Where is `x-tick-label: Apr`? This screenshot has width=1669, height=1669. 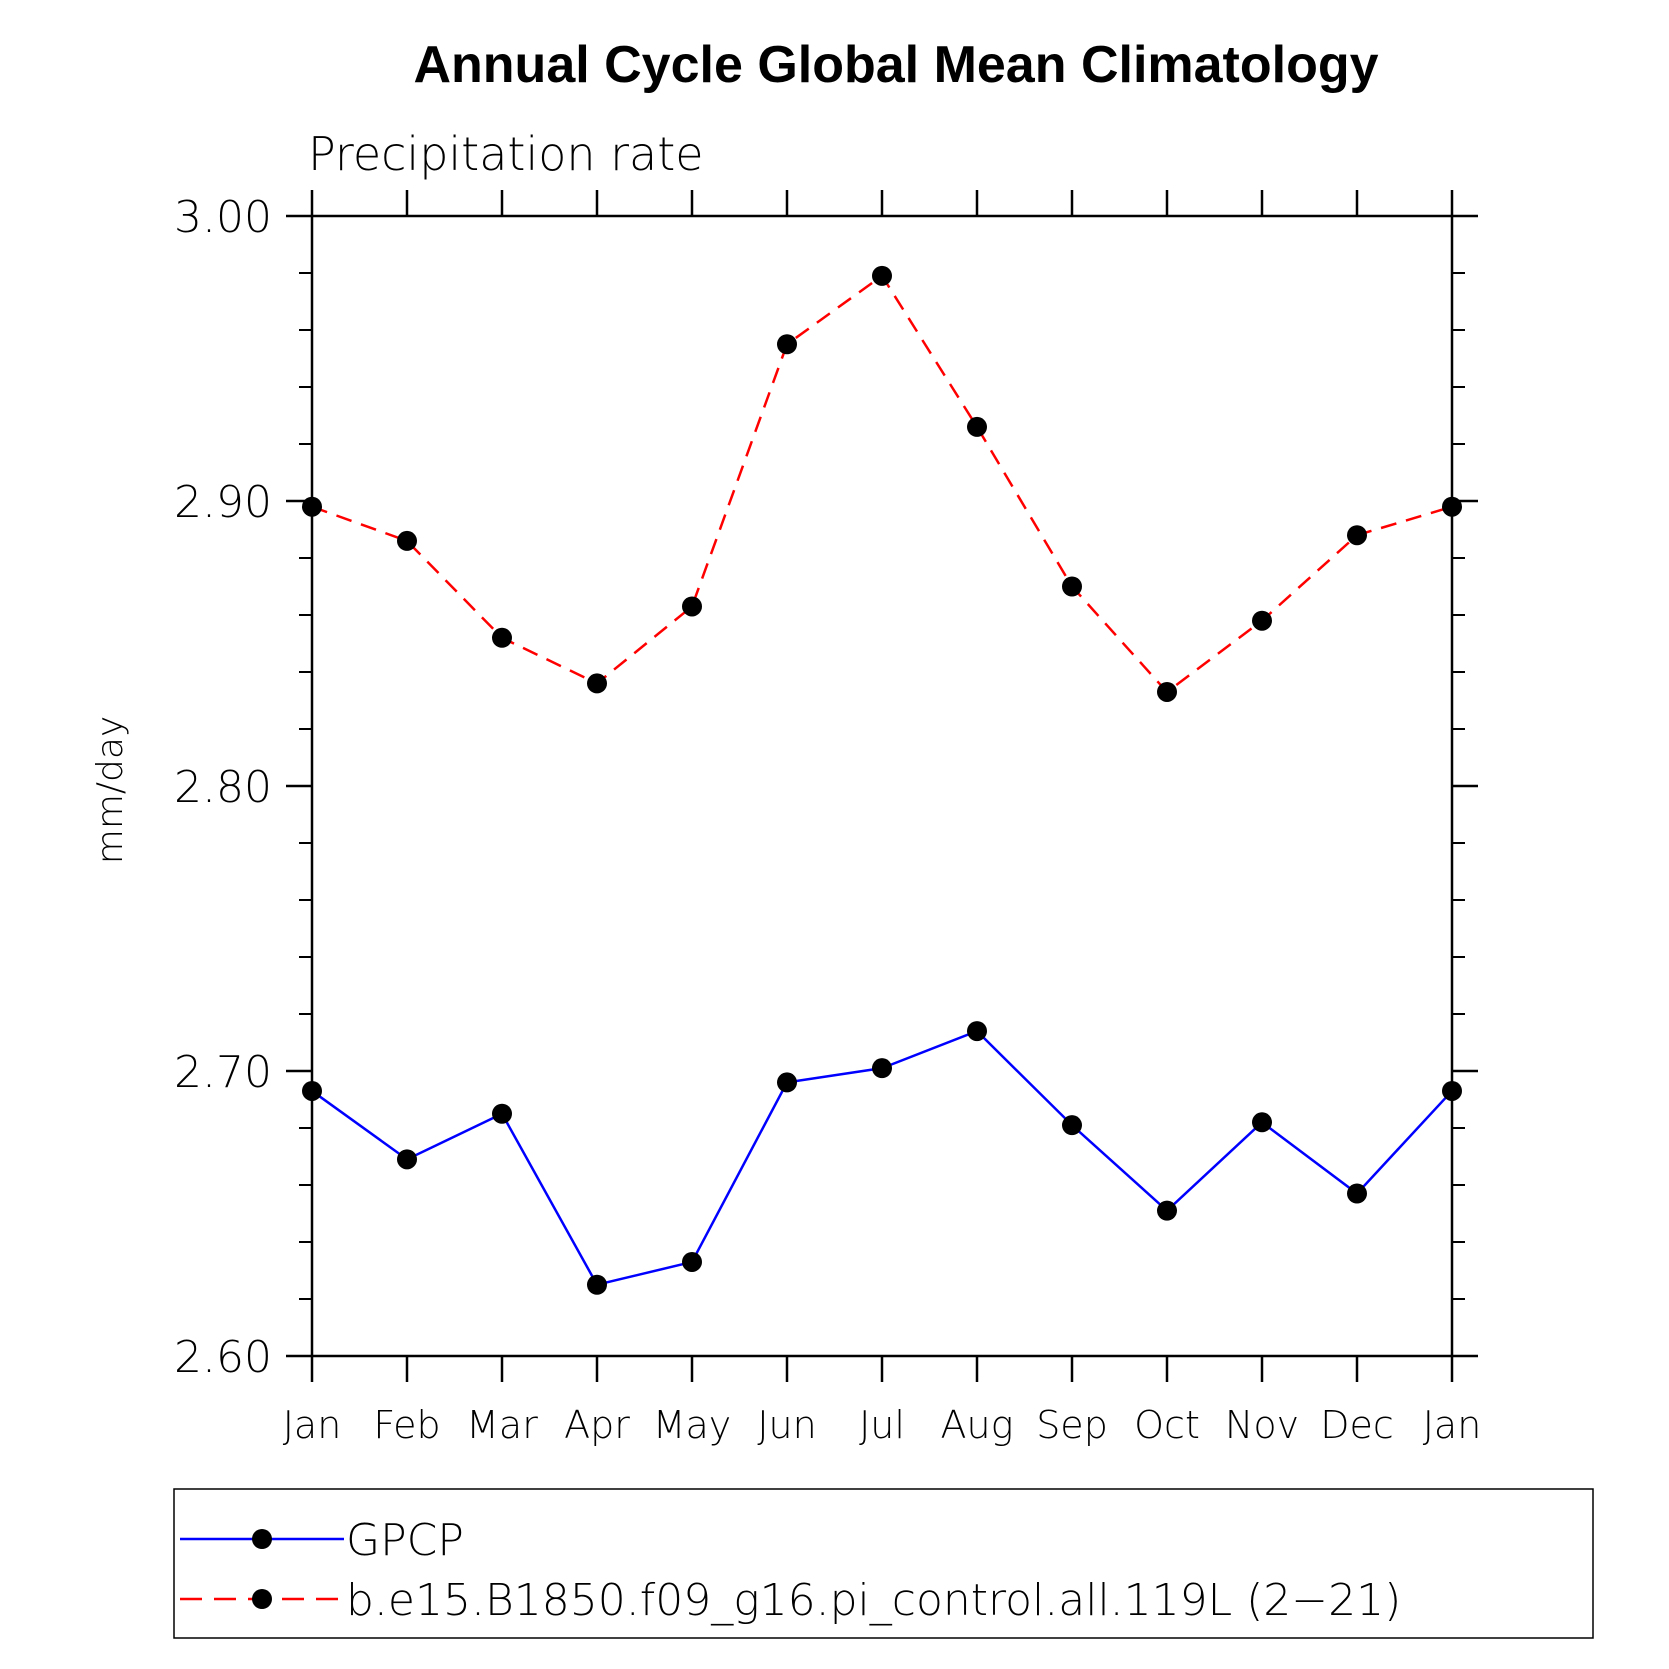
x-tick-label: Apr is located at coordinates (597, 1425).